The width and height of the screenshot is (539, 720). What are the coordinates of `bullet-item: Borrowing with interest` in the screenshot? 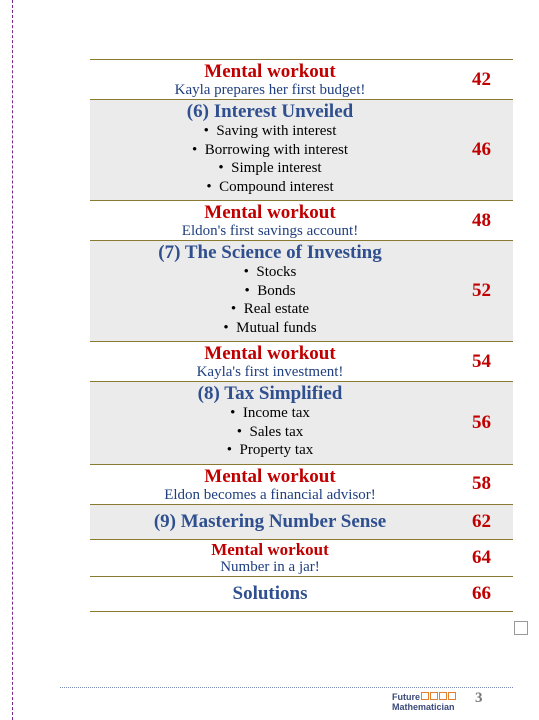 It's located at (270, 150).